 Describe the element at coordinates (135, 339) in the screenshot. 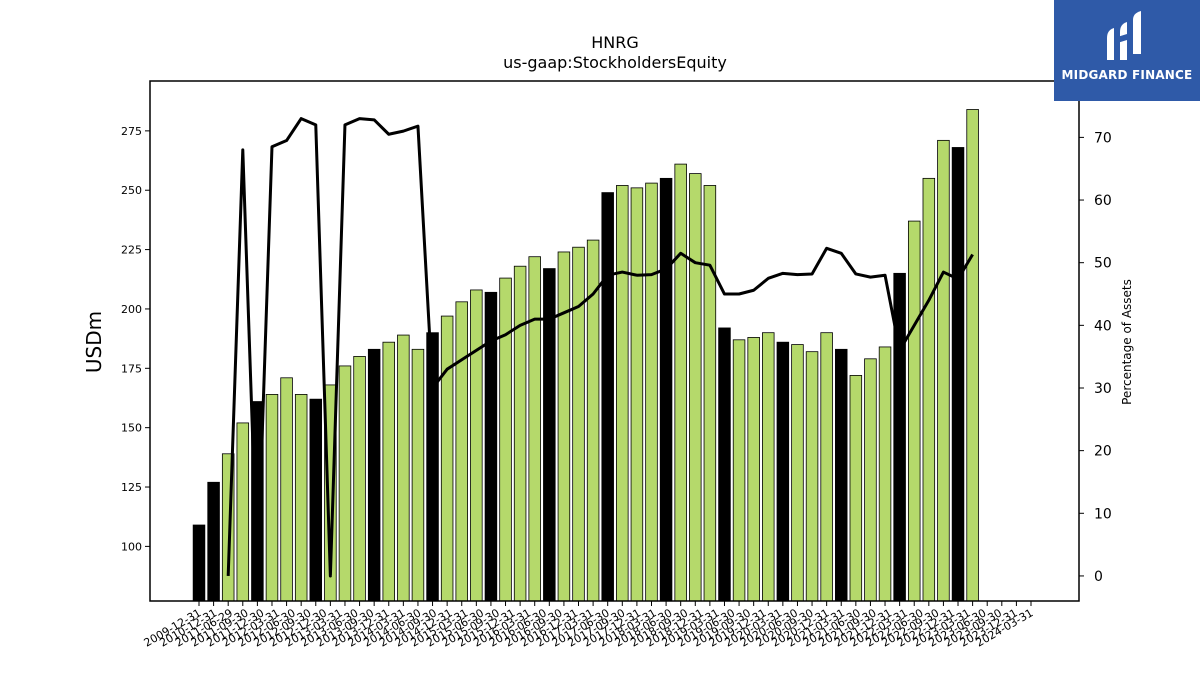

I see `left-axis-ticks: 100 125 150 175 200 225 250 275` at that location.